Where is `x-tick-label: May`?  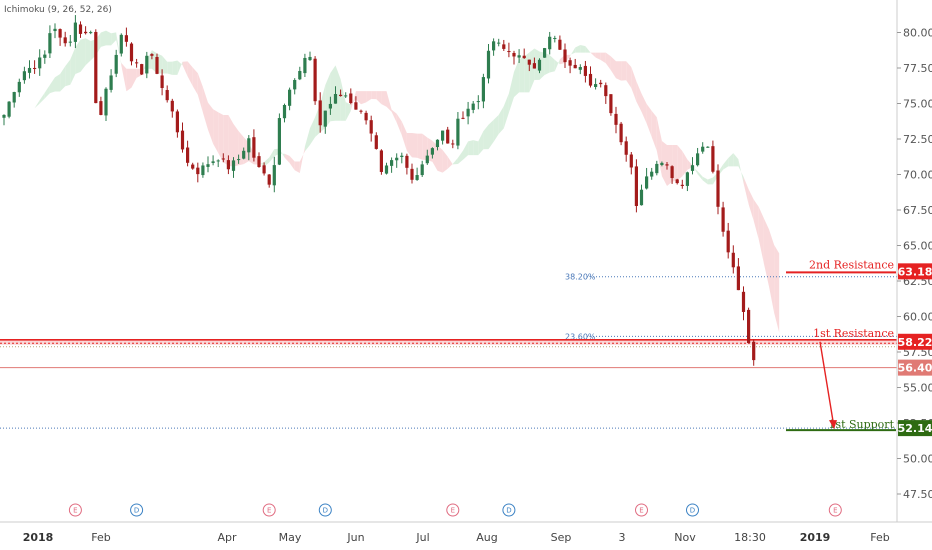 x-tick-label: May is located at coordinates (290, 537).